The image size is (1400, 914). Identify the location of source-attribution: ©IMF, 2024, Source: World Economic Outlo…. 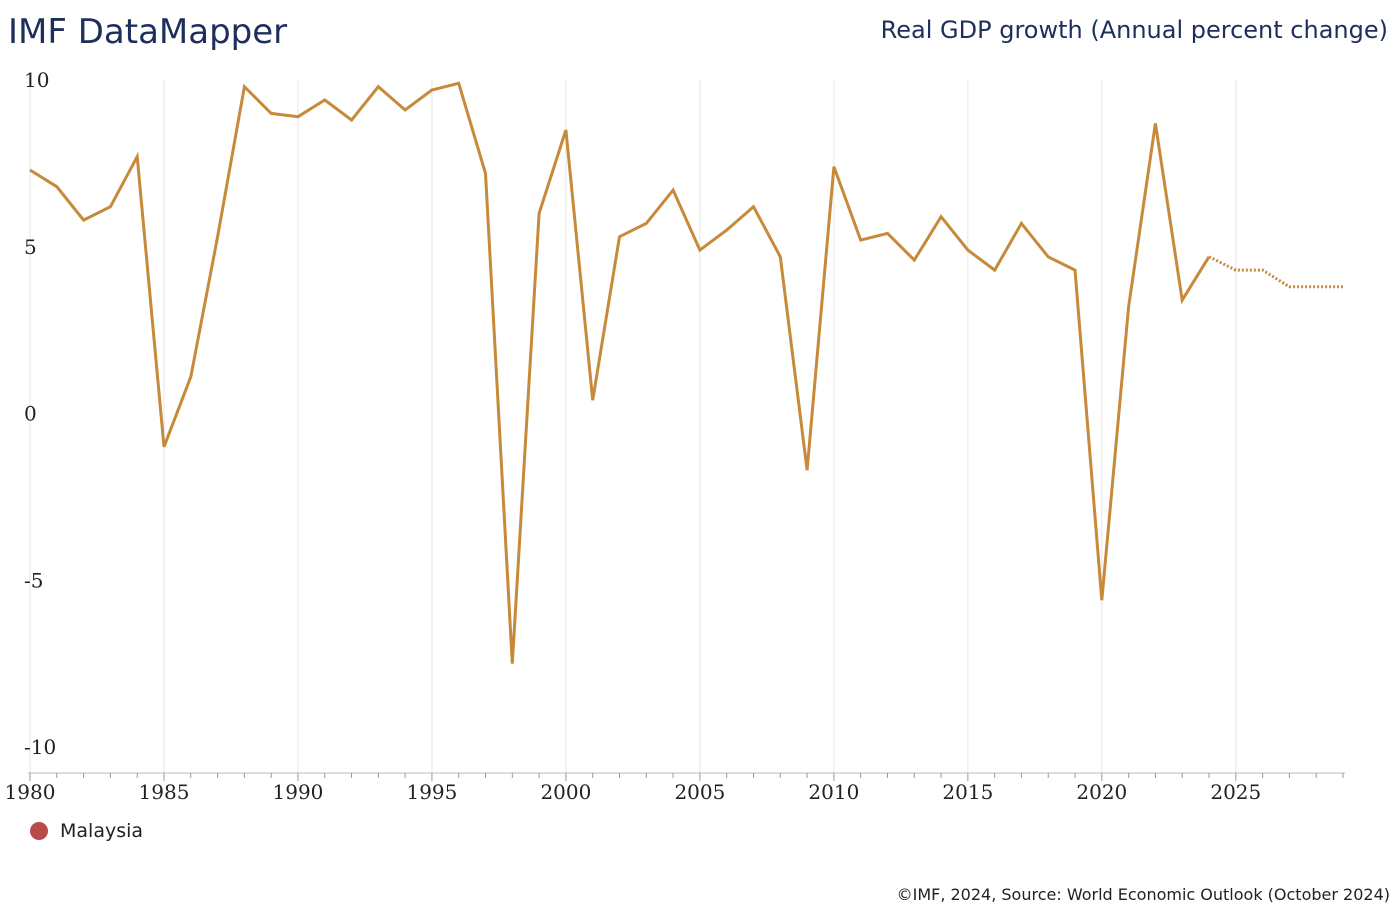
(1143, 894).